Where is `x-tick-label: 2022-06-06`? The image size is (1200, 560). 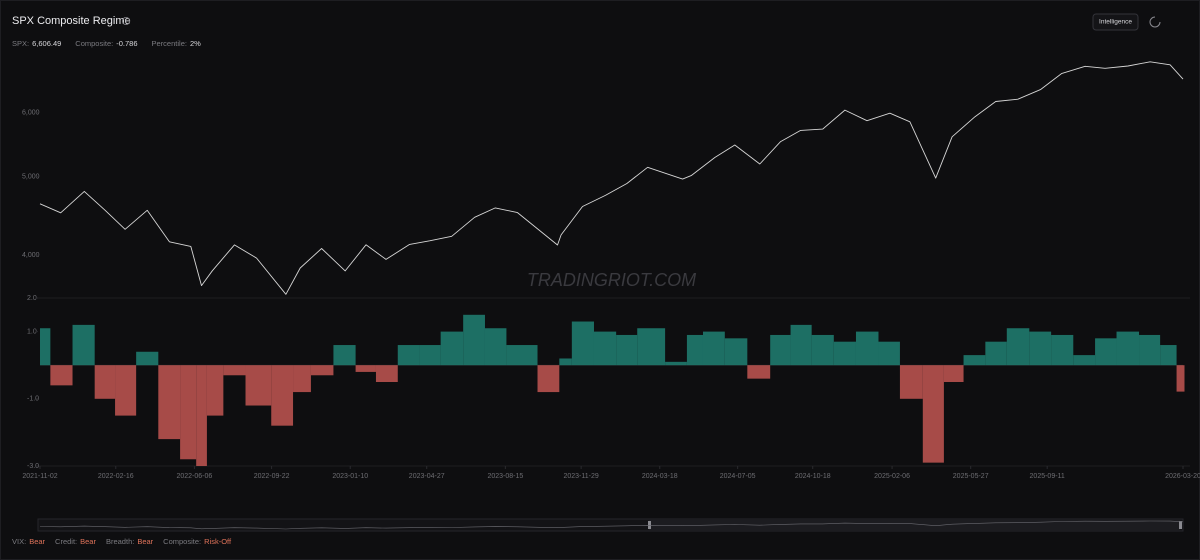 x-tick-label: 2022-06-06 is located at coordinates (194, 476).